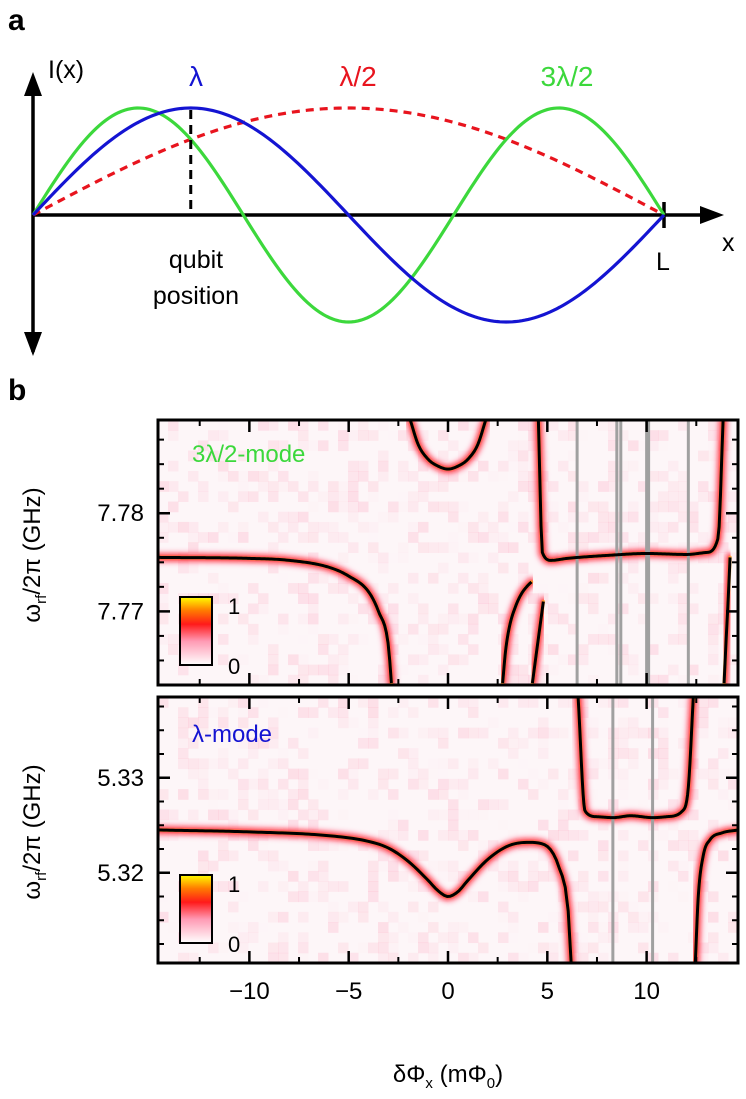 This screenshot has width=746, height=1099. I want to click on top-fit-branch, so click(537, 642).